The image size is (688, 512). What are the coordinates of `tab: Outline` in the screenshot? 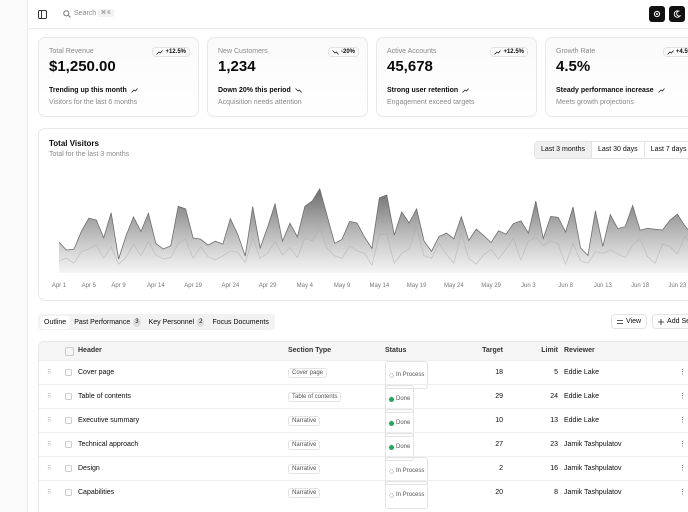 It's located at (55, 322).